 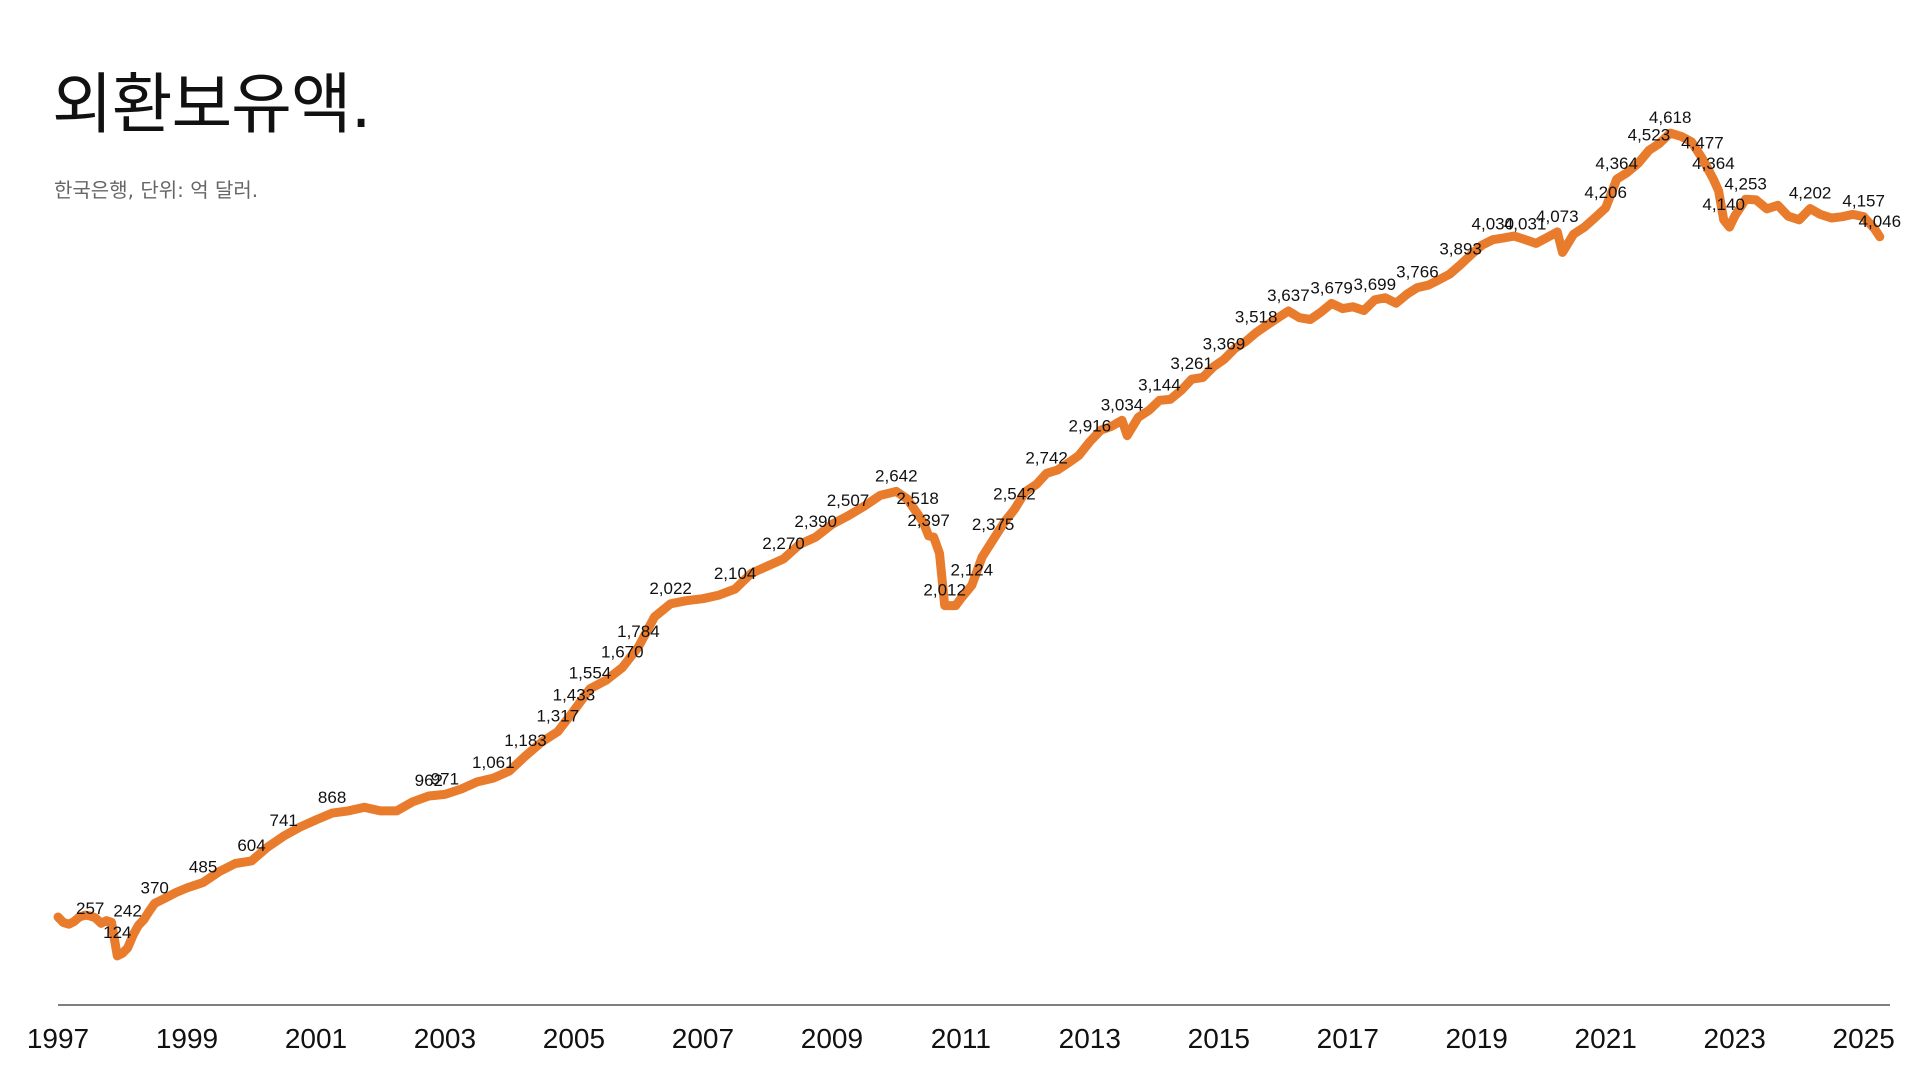 I want to click on data-label: 3,699, so click(x=1375, y=284).